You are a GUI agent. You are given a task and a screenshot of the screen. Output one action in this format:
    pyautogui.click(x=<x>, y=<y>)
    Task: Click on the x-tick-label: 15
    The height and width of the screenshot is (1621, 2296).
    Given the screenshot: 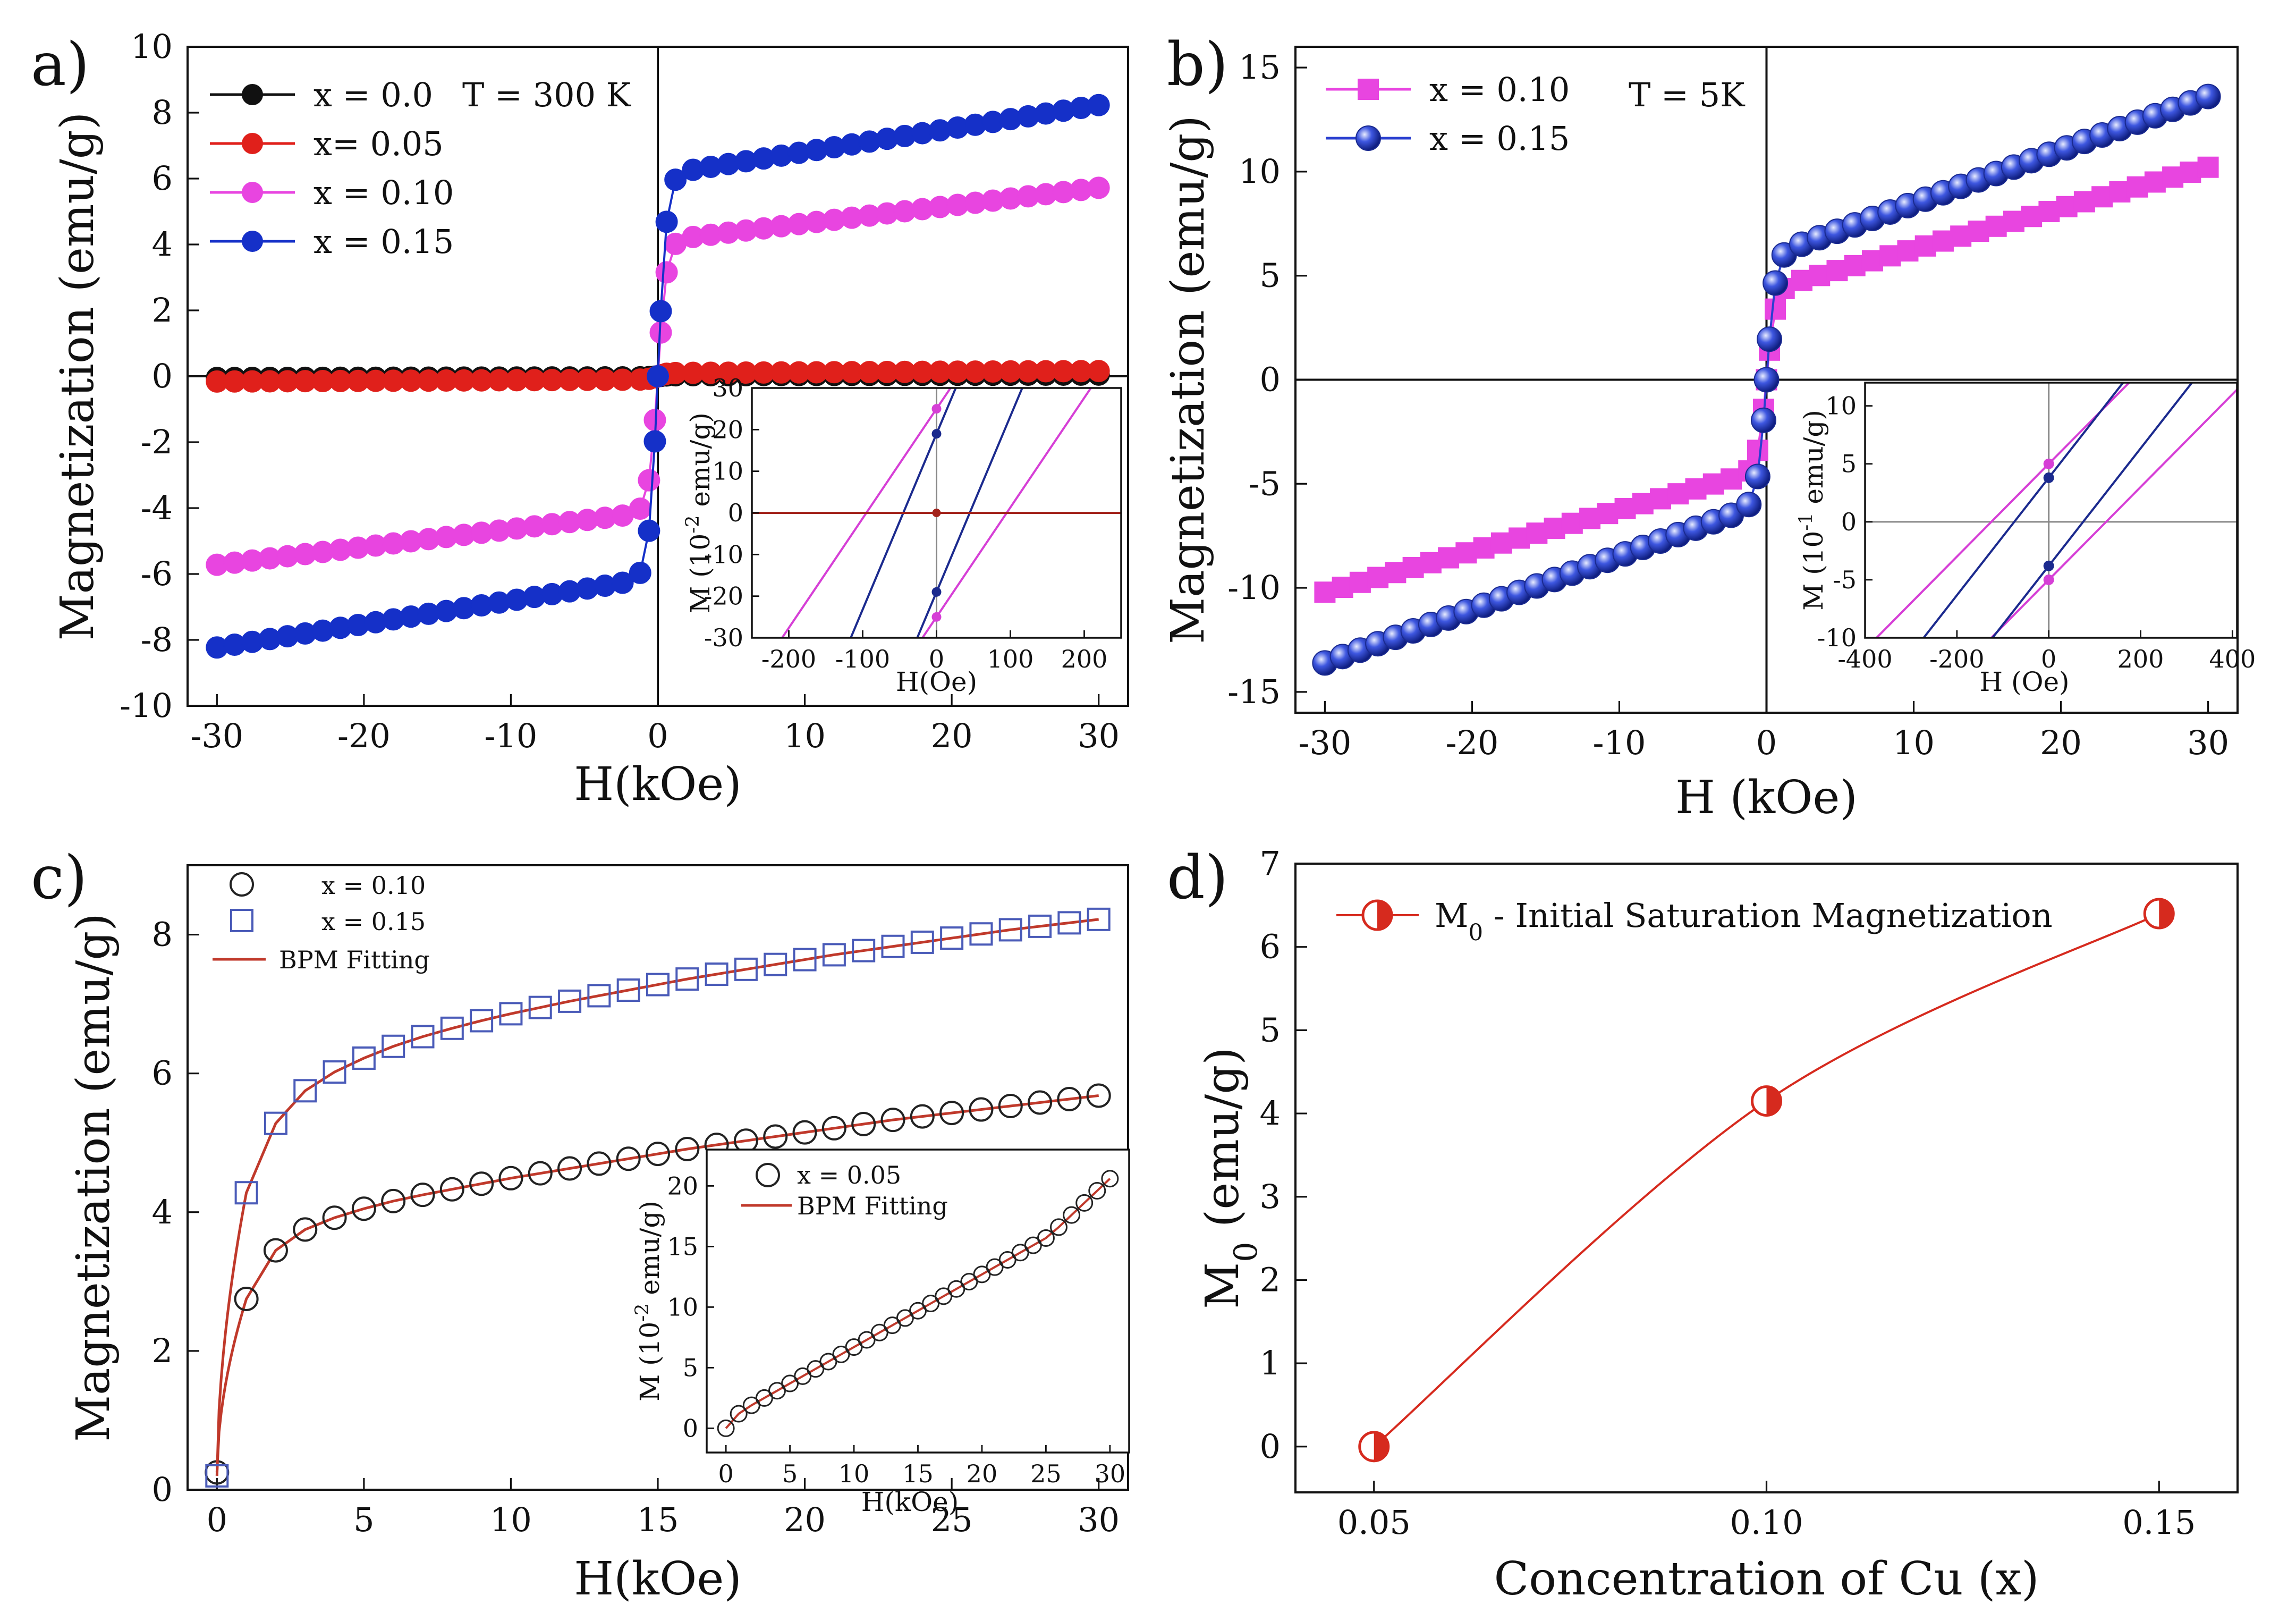 What is the action you would take?
    pyautogui.click(x=918, y=1473)
    